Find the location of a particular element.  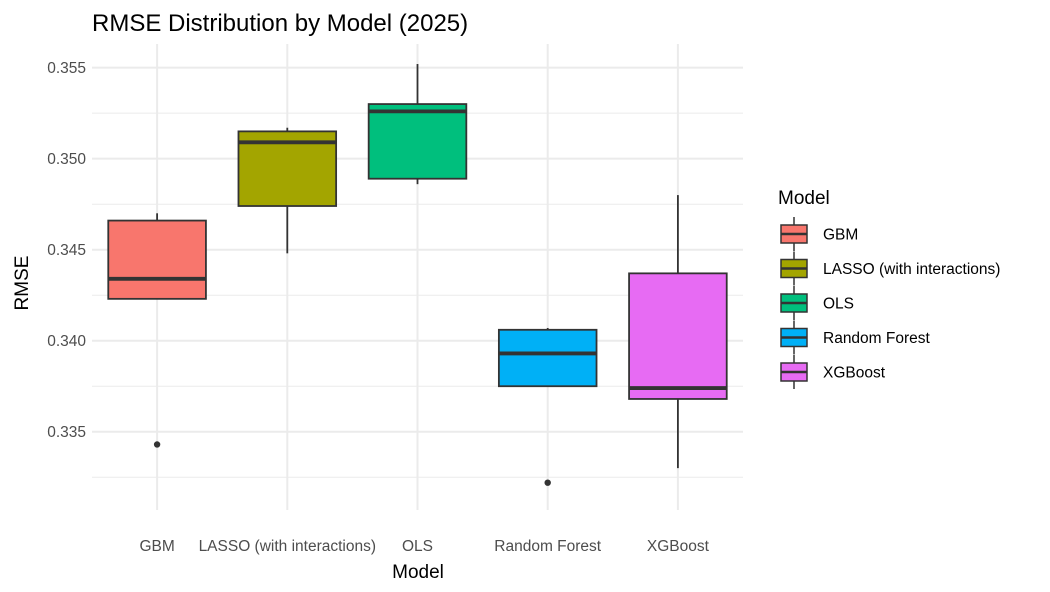

legend-label: OLS is located at coordinates (838, 304).